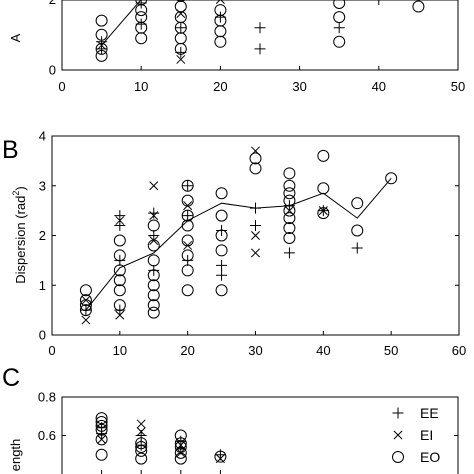  What do you see at coordinates (20, 188) in the screenshot?
I see `panel-b-ylabel-end: )` at bounding box center [20, 188].